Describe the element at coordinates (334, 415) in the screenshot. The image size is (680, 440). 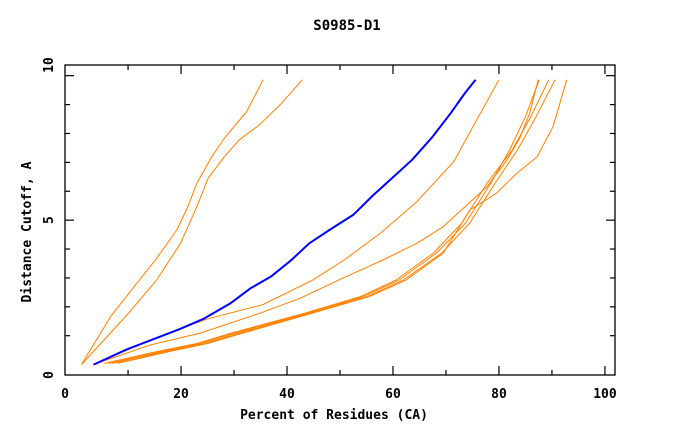
I see `x-axis-label: Percent of Residues (CA)` at that location.